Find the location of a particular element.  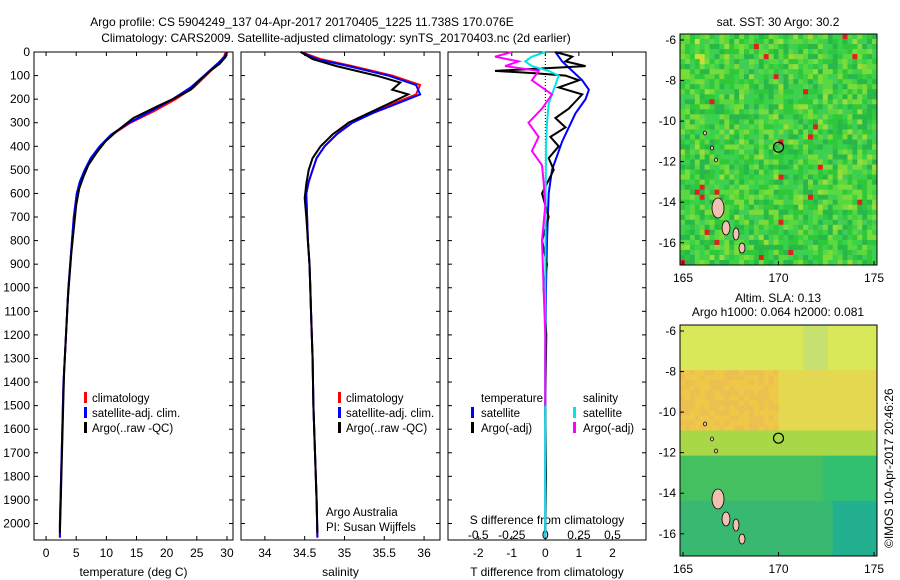

imos-timestamp: ©IMOS 10-Apr-2017 20:46:26 is located at coordinates (889, 468).